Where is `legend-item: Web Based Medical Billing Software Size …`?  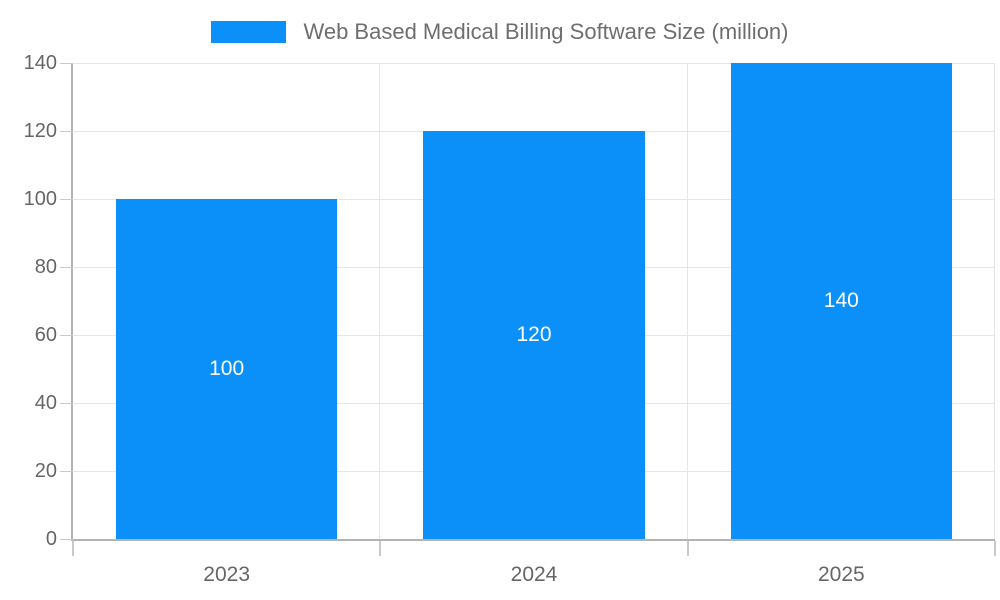 legend-item: Web Based Medical Billing Software Size … is located at coordinates (500, 32).